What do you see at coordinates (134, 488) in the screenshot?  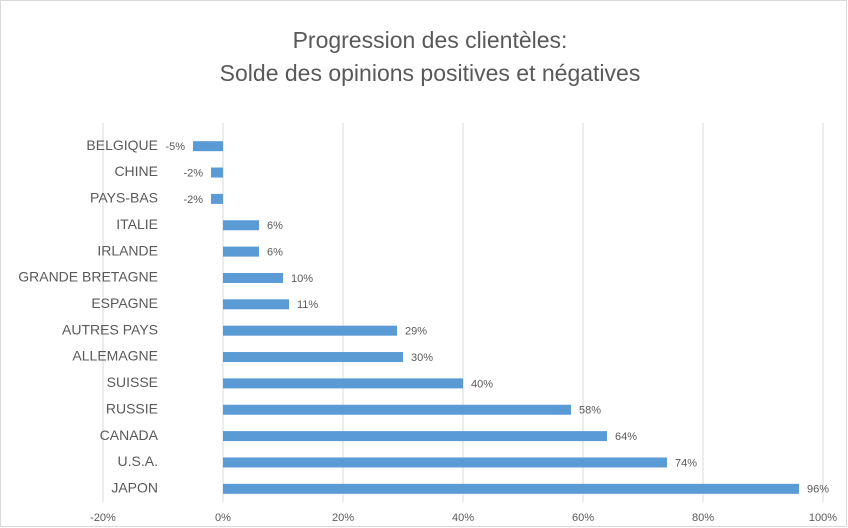 I see `y-tick-label: JAPON` at bounding box center [134, 488].